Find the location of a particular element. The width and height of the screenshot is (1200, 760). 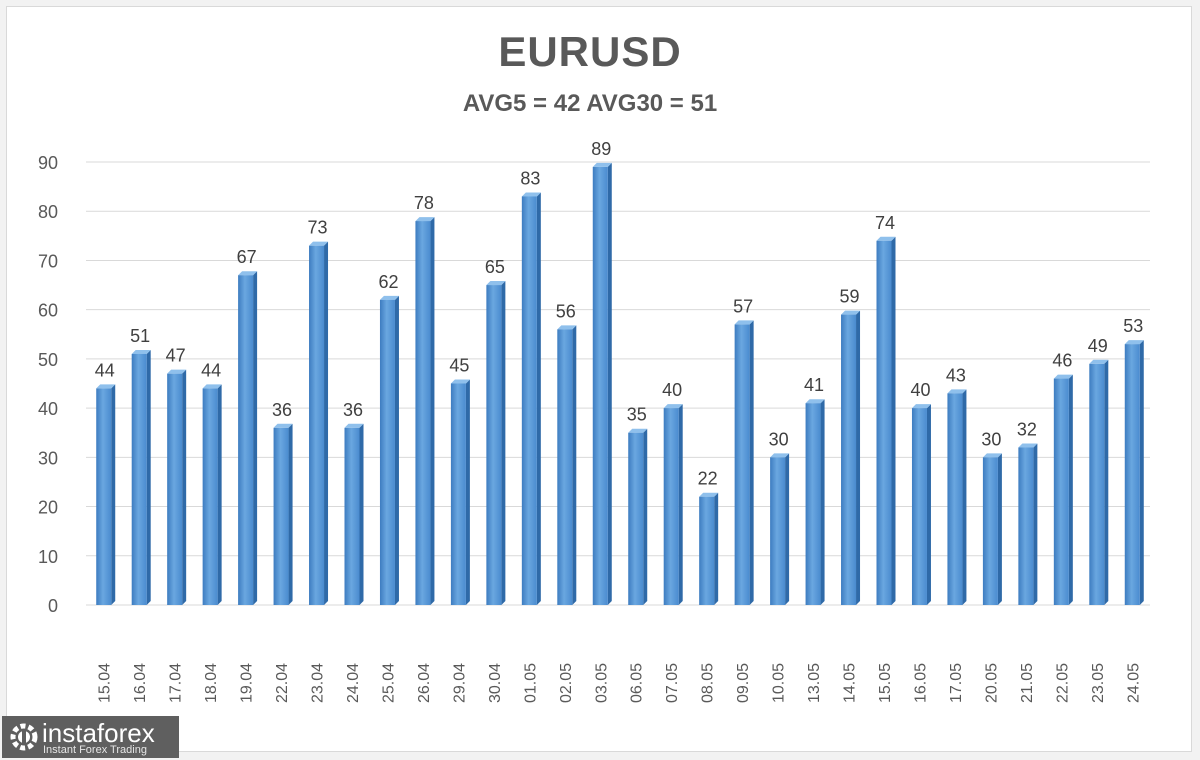

x-tick-label: 24.04 is located at coordinates (353, 683).